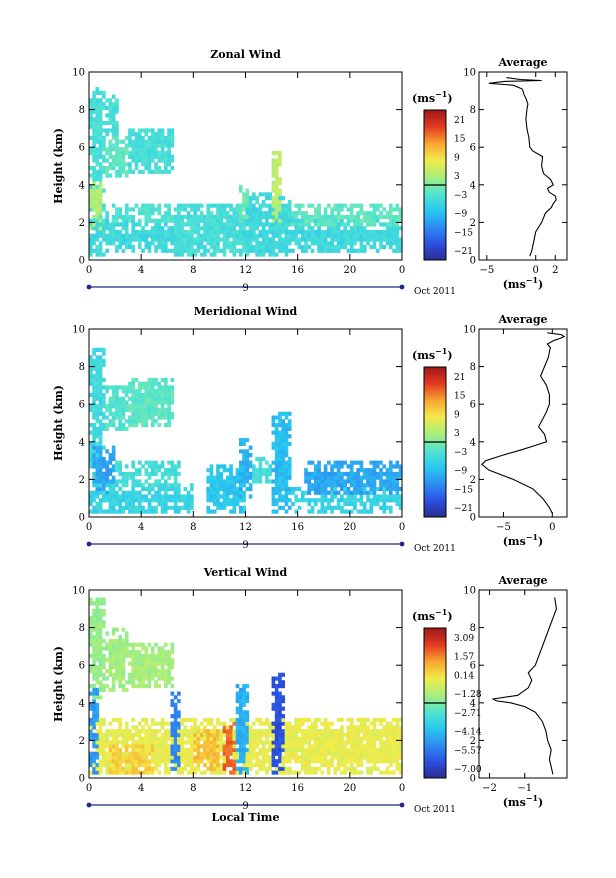 This screenshot has height=878, width=616. Describe the element at coordinates (473, 148) in the screenshot. I see `average-y-tick-label: 6` at that location.